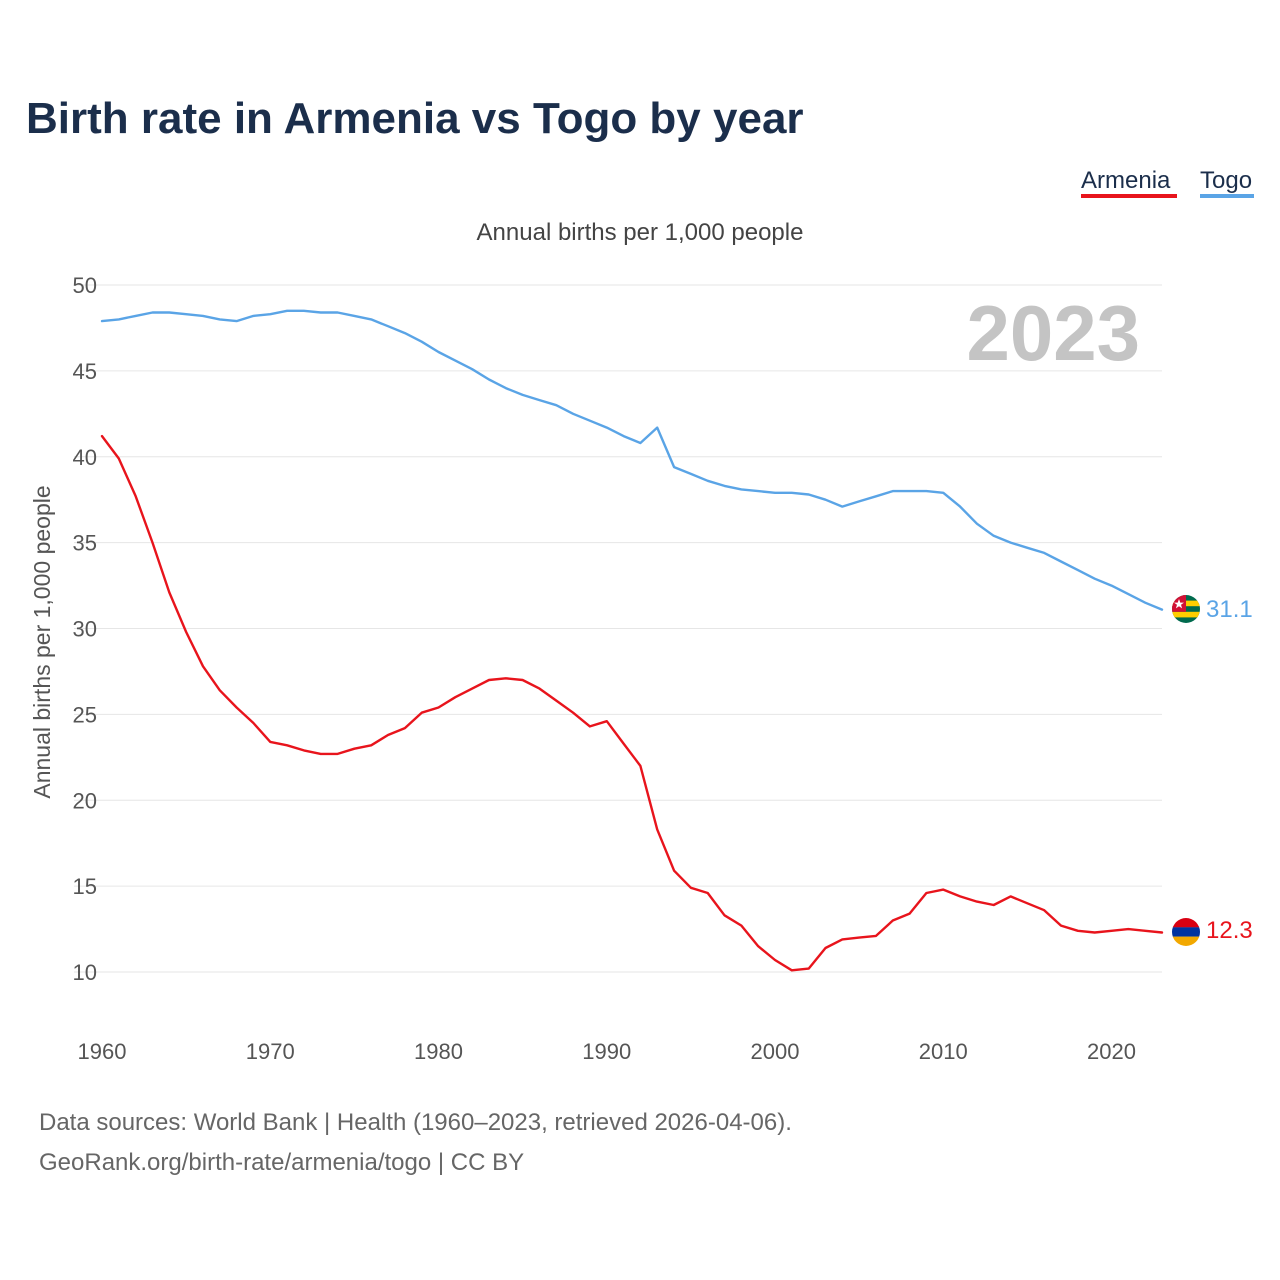  I want to click on legend-item-togo: Togo, so click(1227, 182).